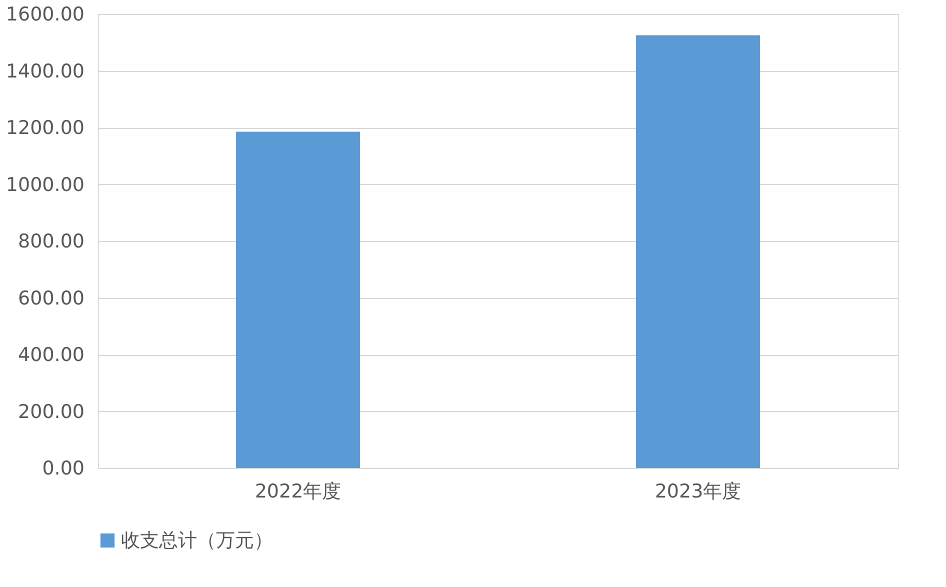 This screenshot has width=946, height=587. I want to click on y-tick-label: 600.00, so click(51, 298).